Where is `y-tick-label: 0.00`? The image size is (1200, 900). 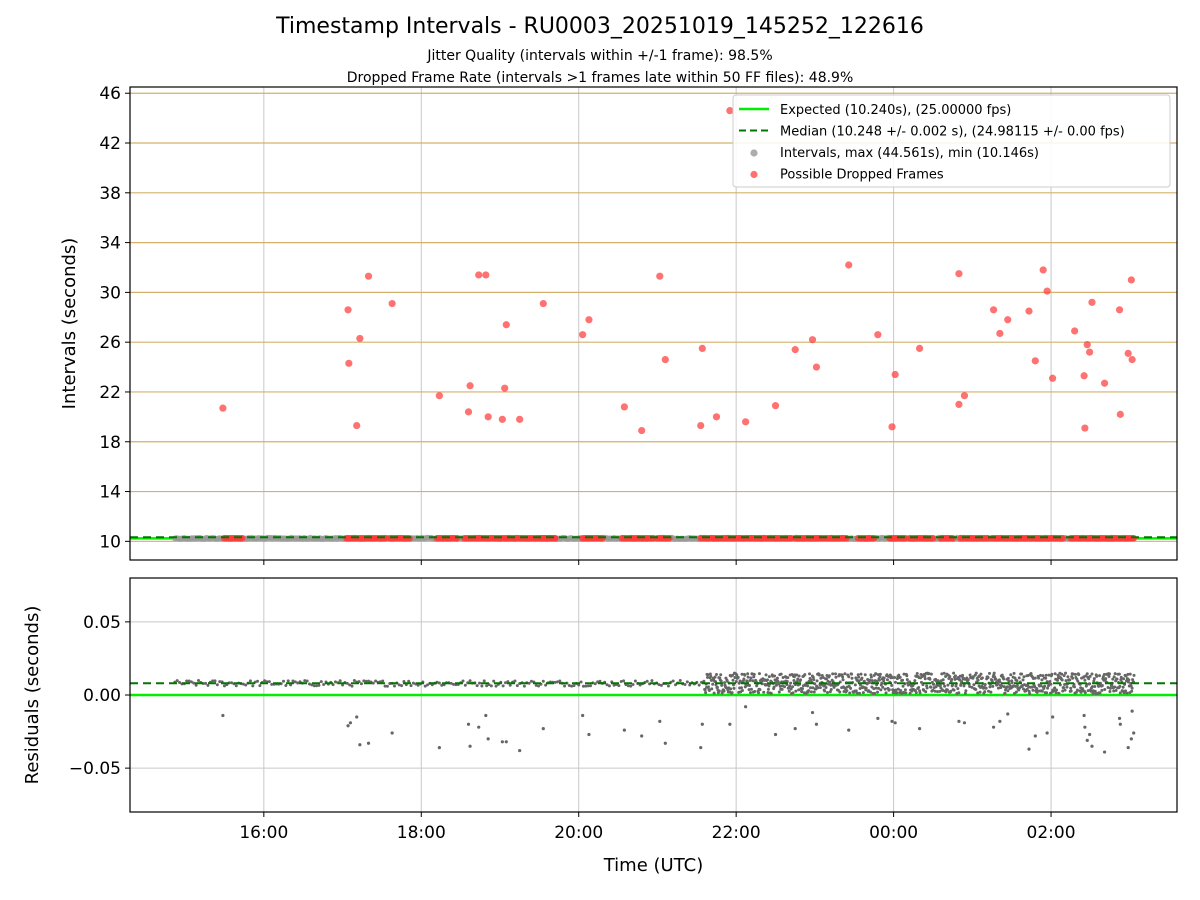 y-tick-label: 0.00 is located at coordinates (102, 696).